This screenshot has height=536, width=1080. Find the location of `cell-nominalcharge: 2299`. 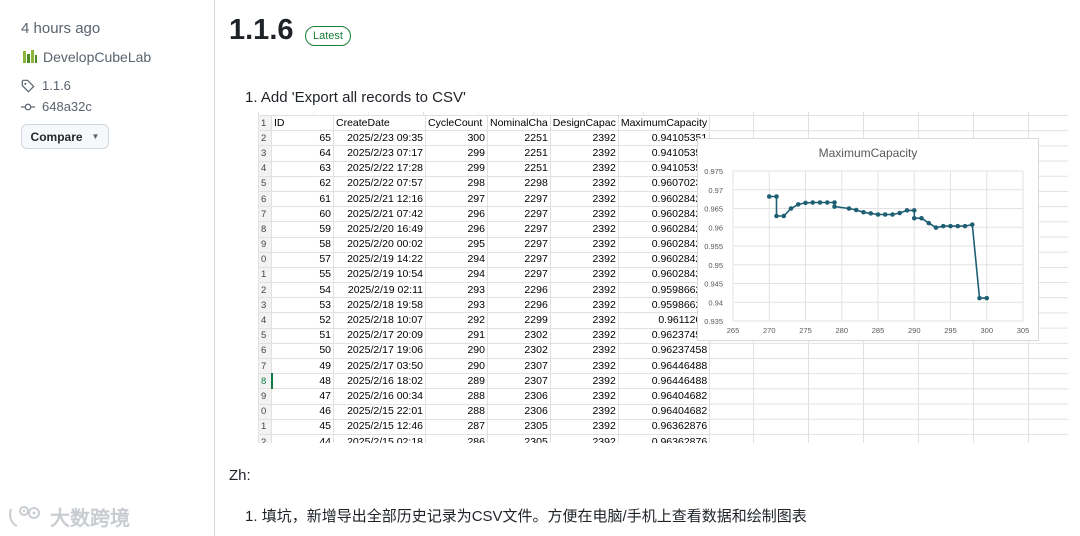

cell-nominalcharge: 2299 is located at coordinates (519, 320).